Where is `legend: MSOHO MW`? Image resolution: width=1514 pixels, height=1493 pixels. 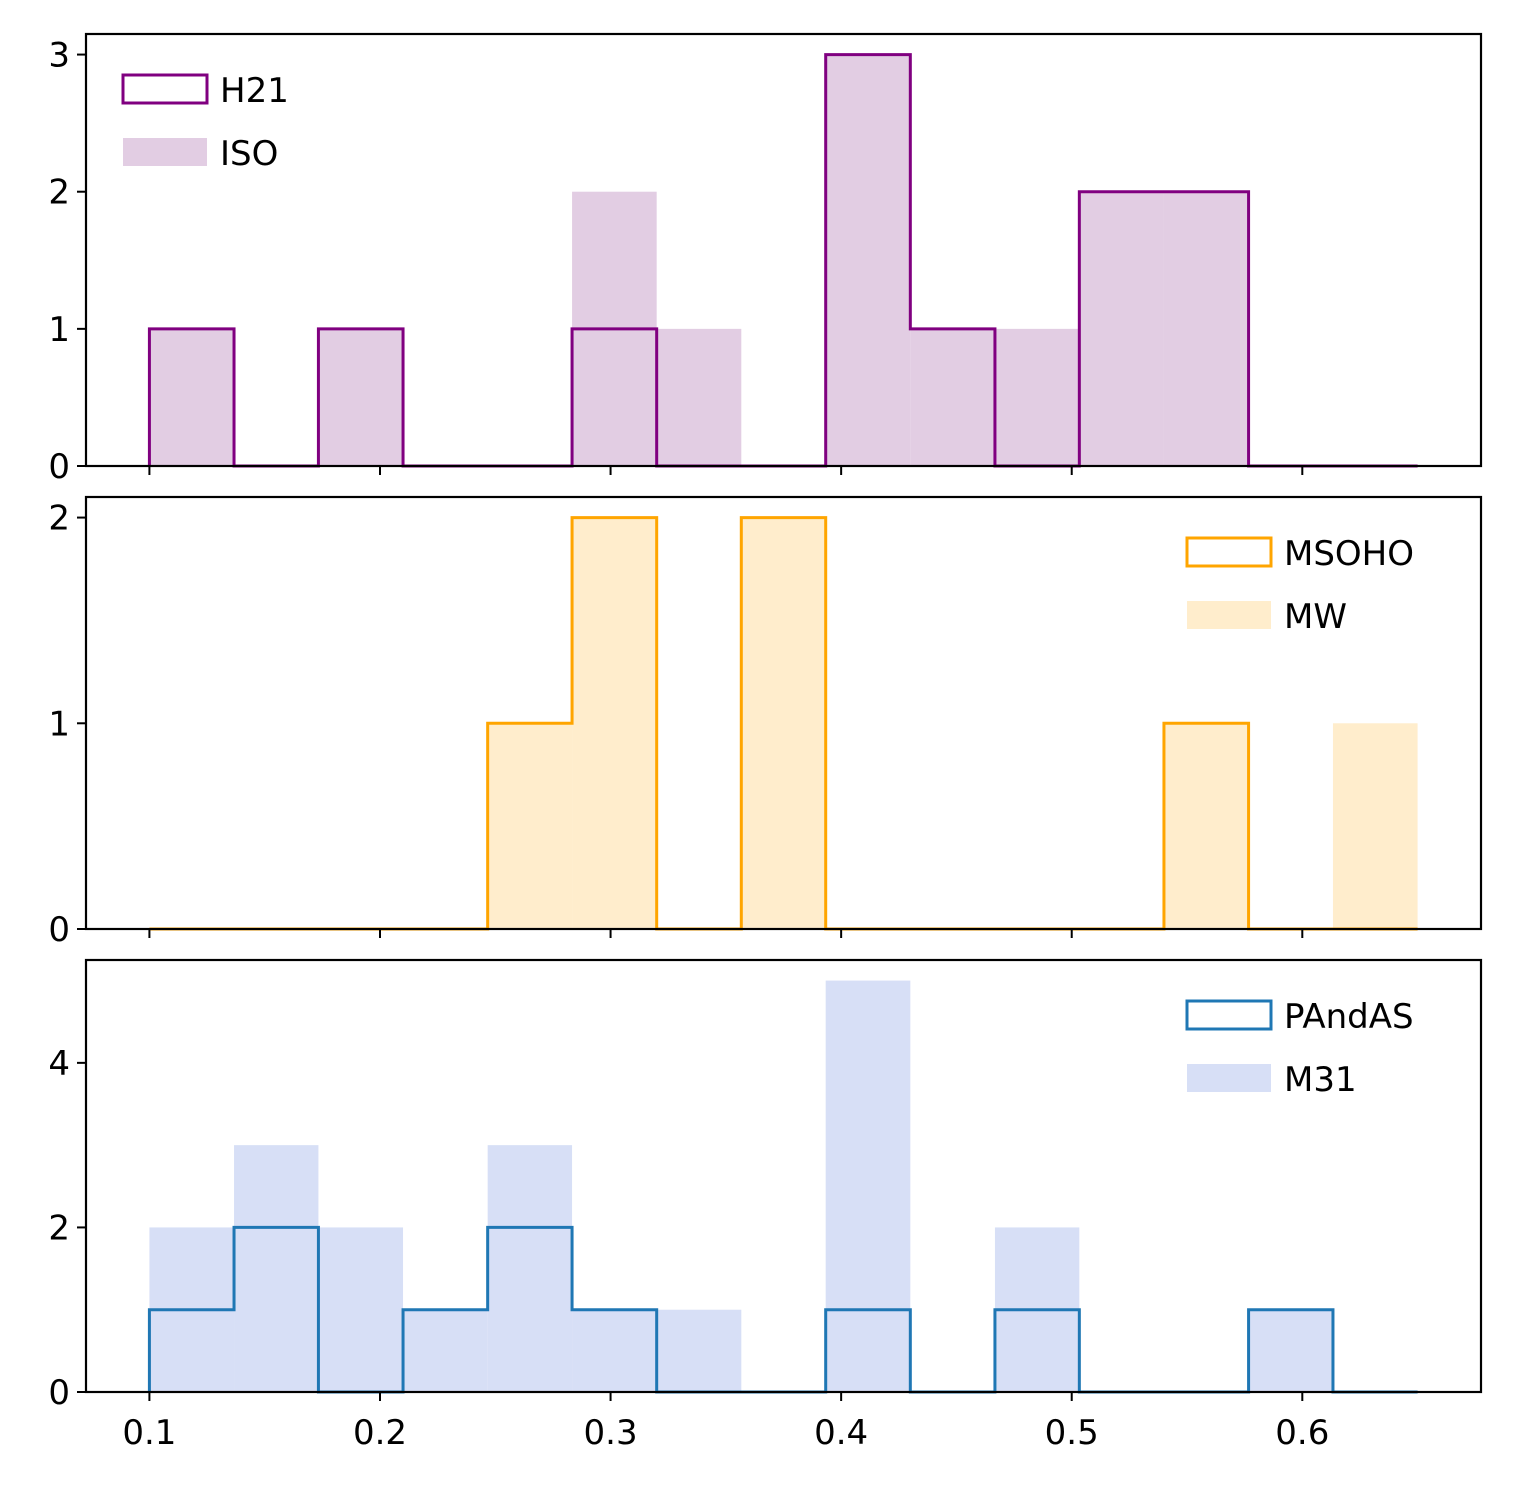 legend: MSOHO MW is located at coordinates (1299, 585).